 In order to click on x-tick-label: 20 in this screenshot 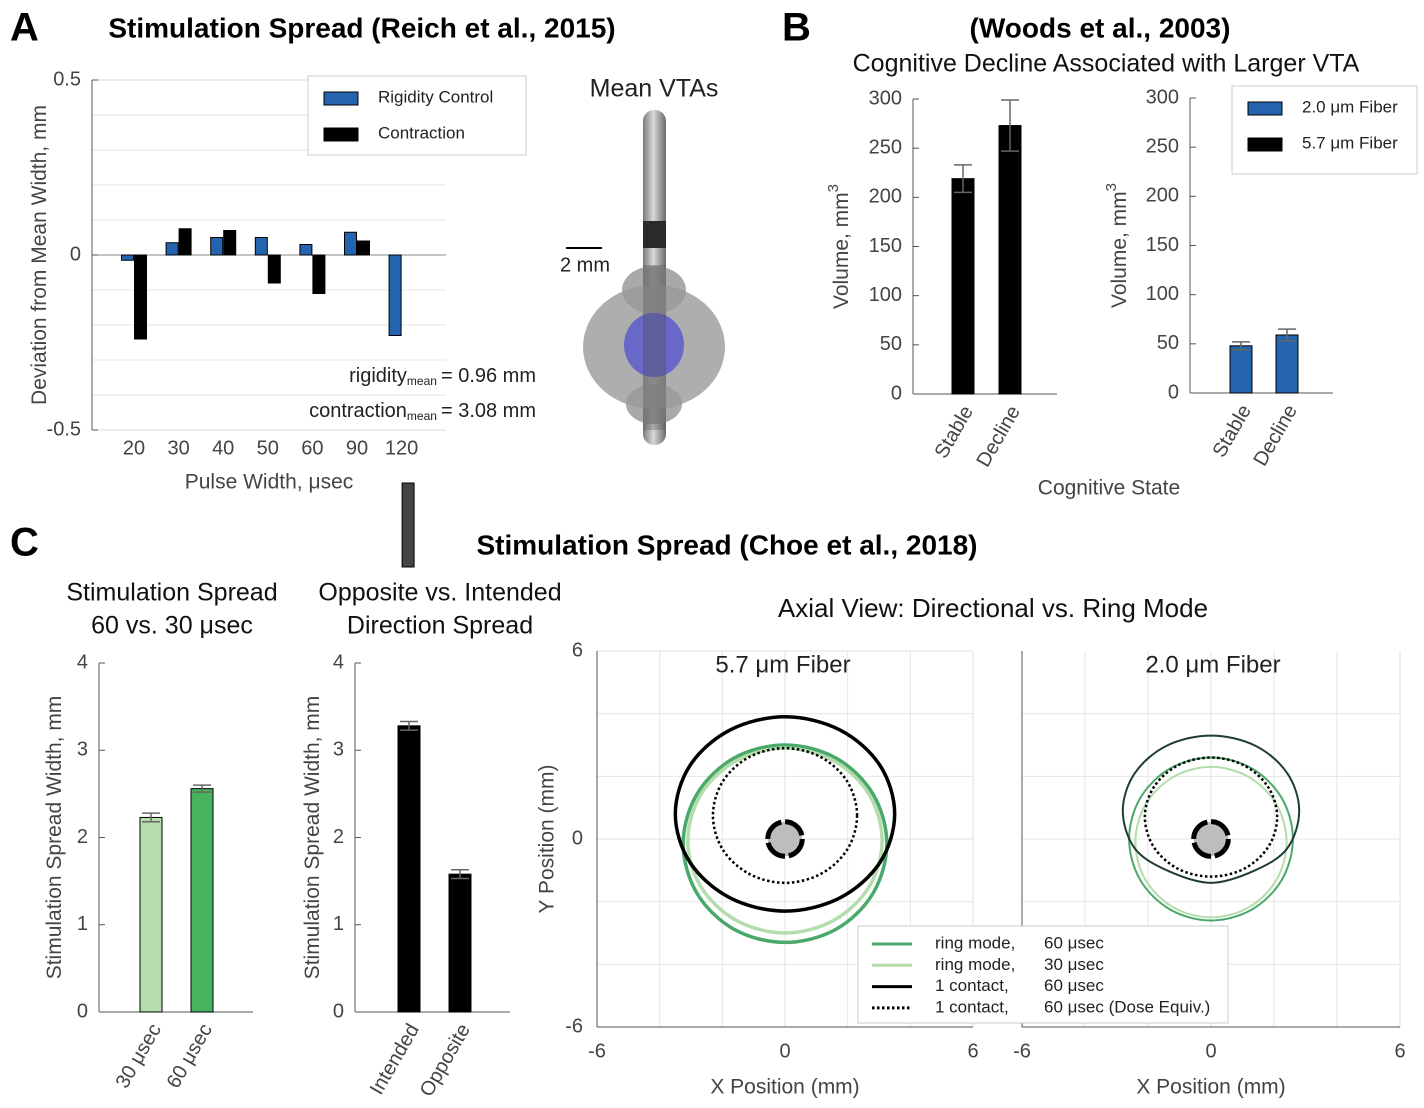, I will do `click(134, 448)`.